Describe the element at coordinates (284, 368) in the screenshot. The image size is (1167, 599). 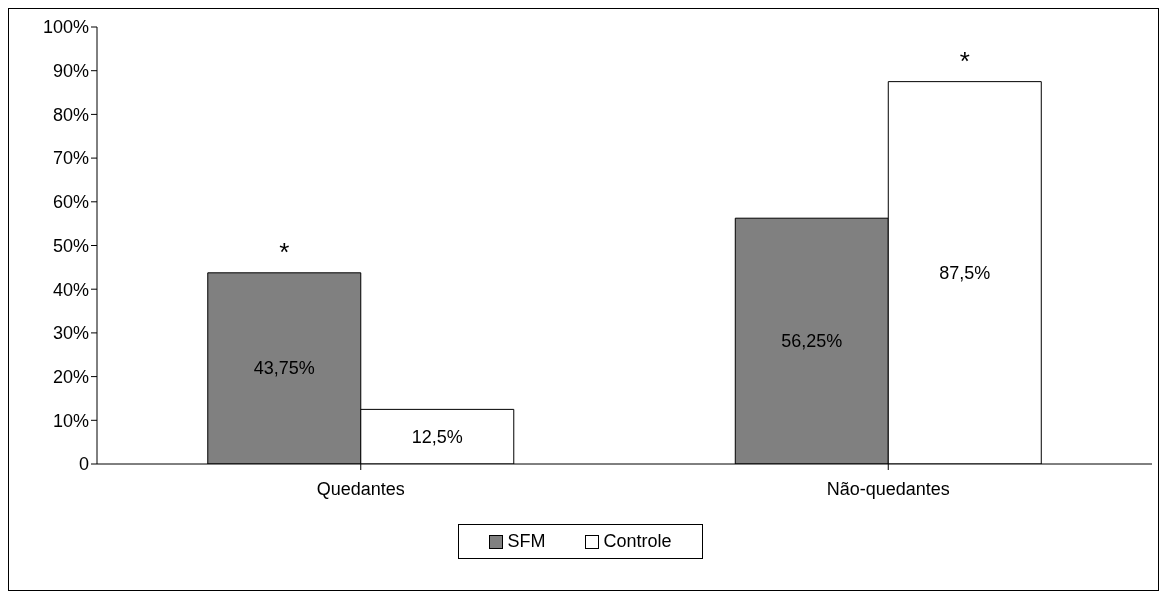
I see `data-label: 43,75%` at that location.